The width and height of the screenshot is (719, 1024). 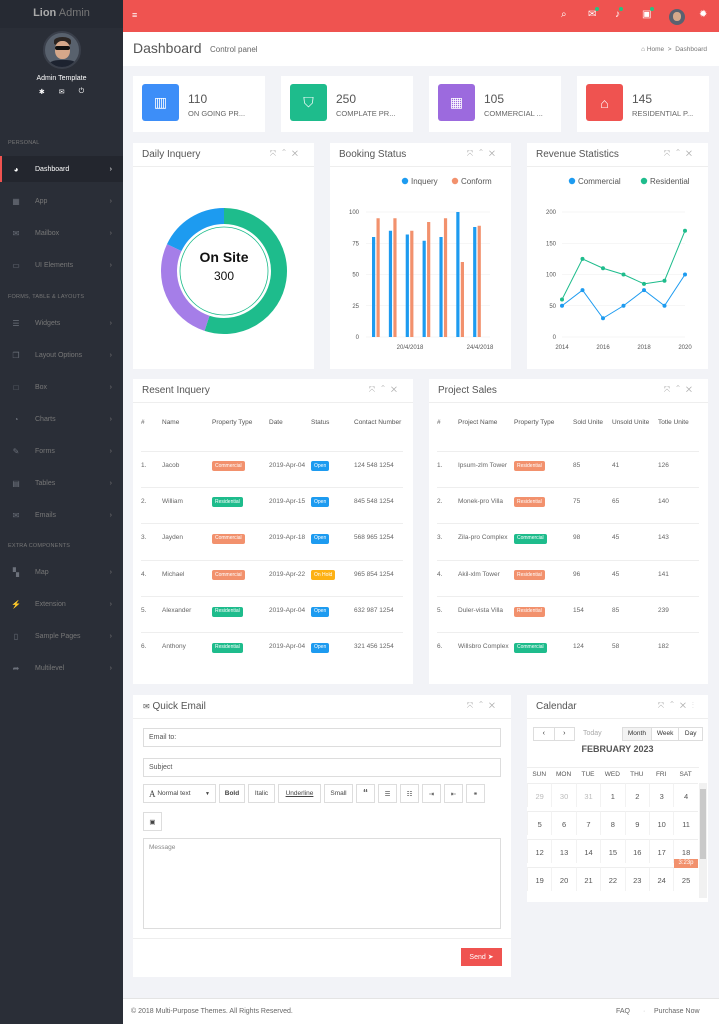 I want to click on calendar-day: 8, so click(x=612, y=823).